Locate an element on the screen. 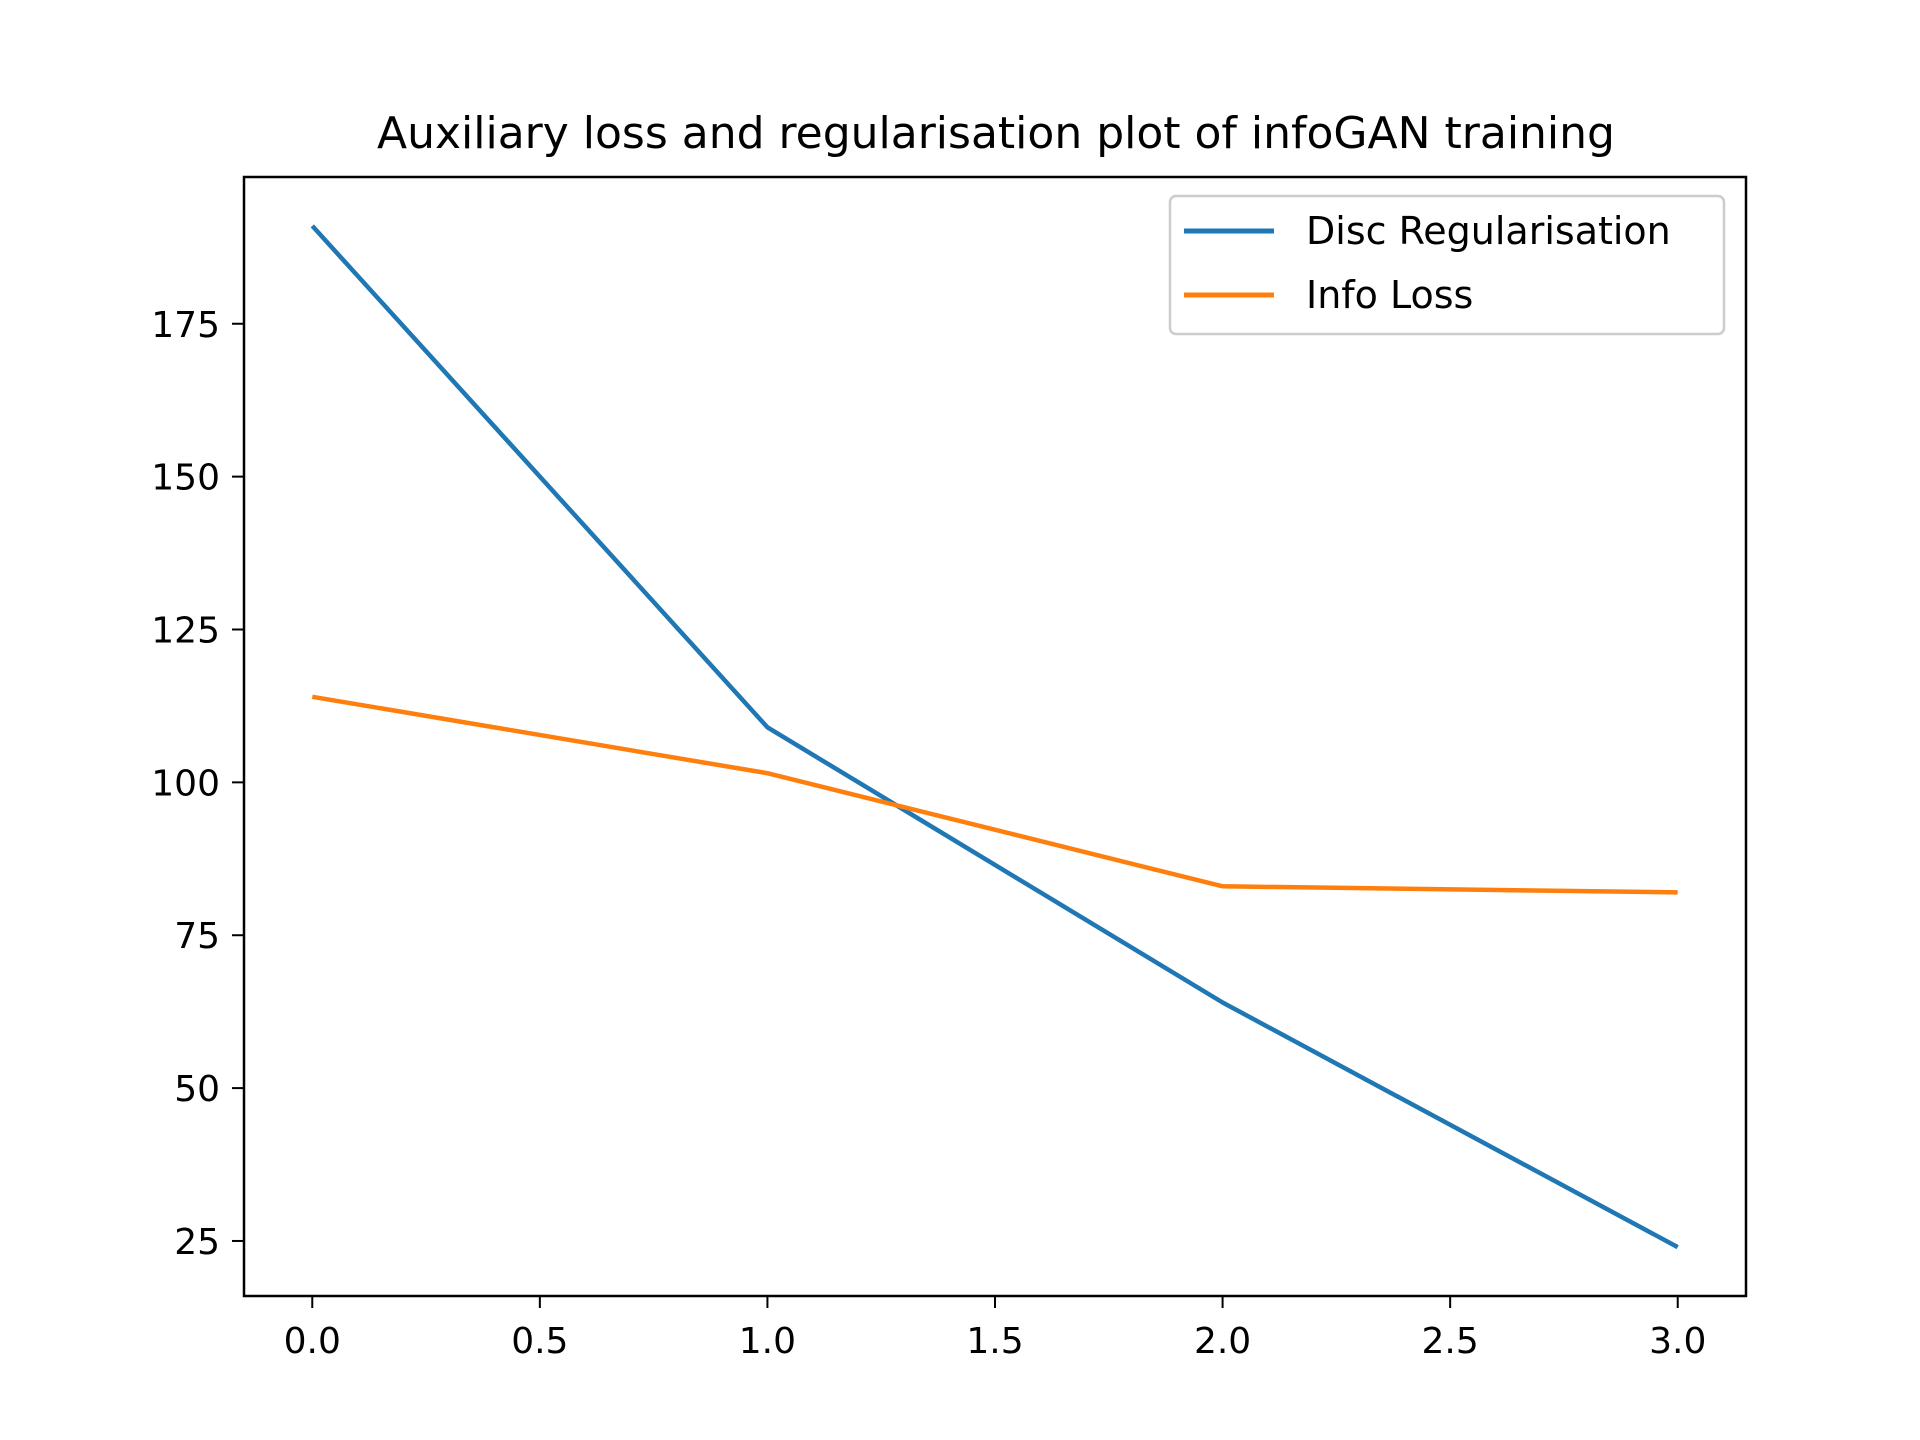 The width and height of the screenshot is (1920, 1440). x-tick-label: 3.0 is located at coordinates (1677, 1341).